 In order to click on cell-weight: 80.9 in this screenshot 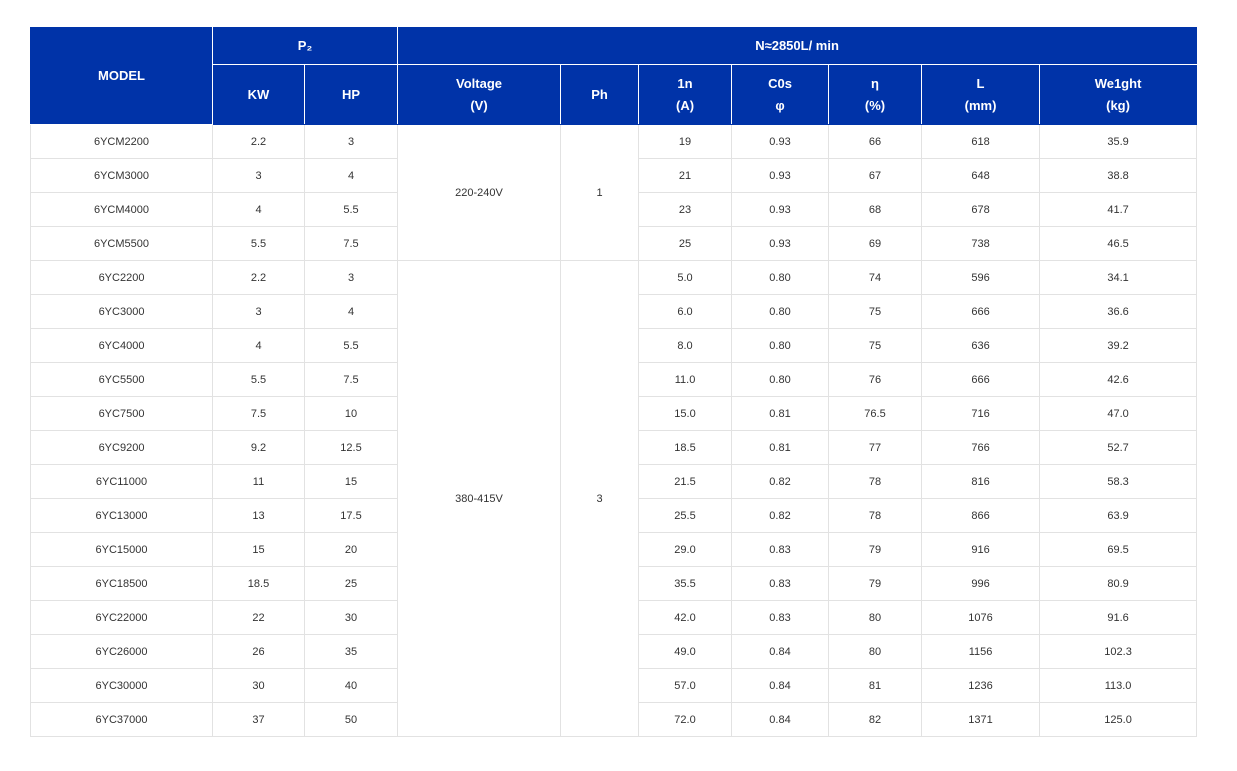, I will do `click(1118, 583)`.